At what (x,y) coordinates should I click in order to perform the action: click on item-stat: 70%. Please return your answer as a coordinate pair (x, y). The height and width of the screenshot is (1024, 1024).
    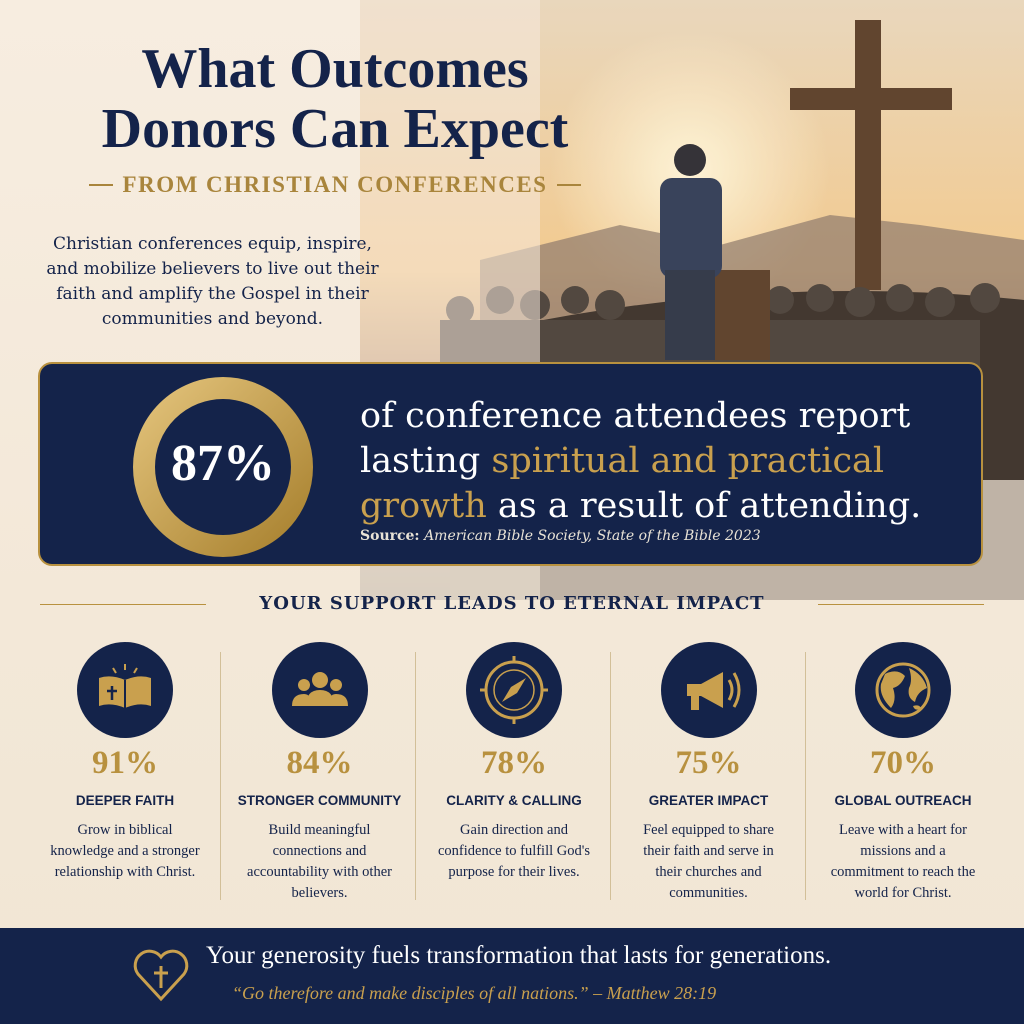
    Looking at the image, I should click on (903, 763).